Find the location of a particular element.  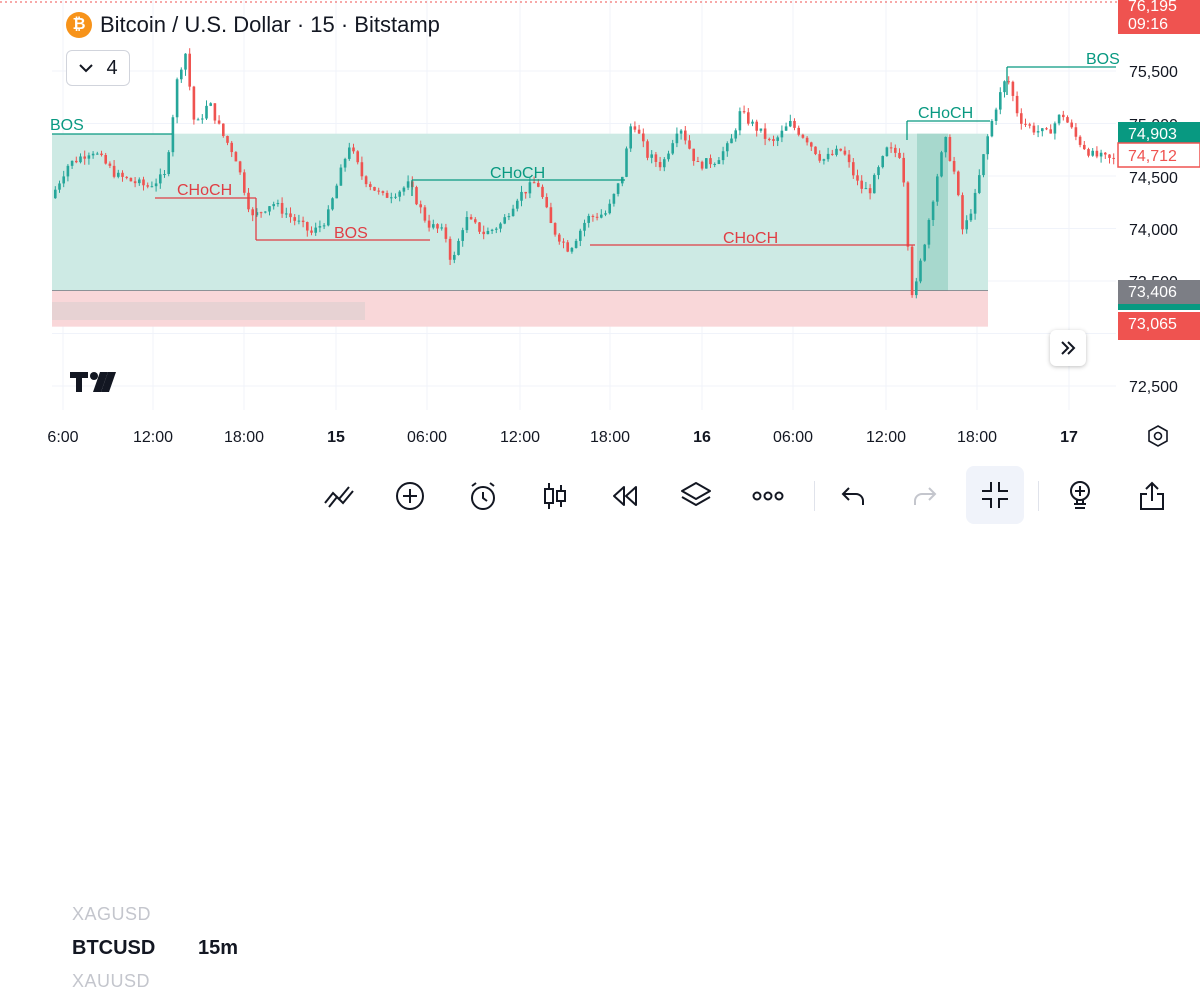

x-axis-tick: 12:00 is located at coordinates (520, 437).